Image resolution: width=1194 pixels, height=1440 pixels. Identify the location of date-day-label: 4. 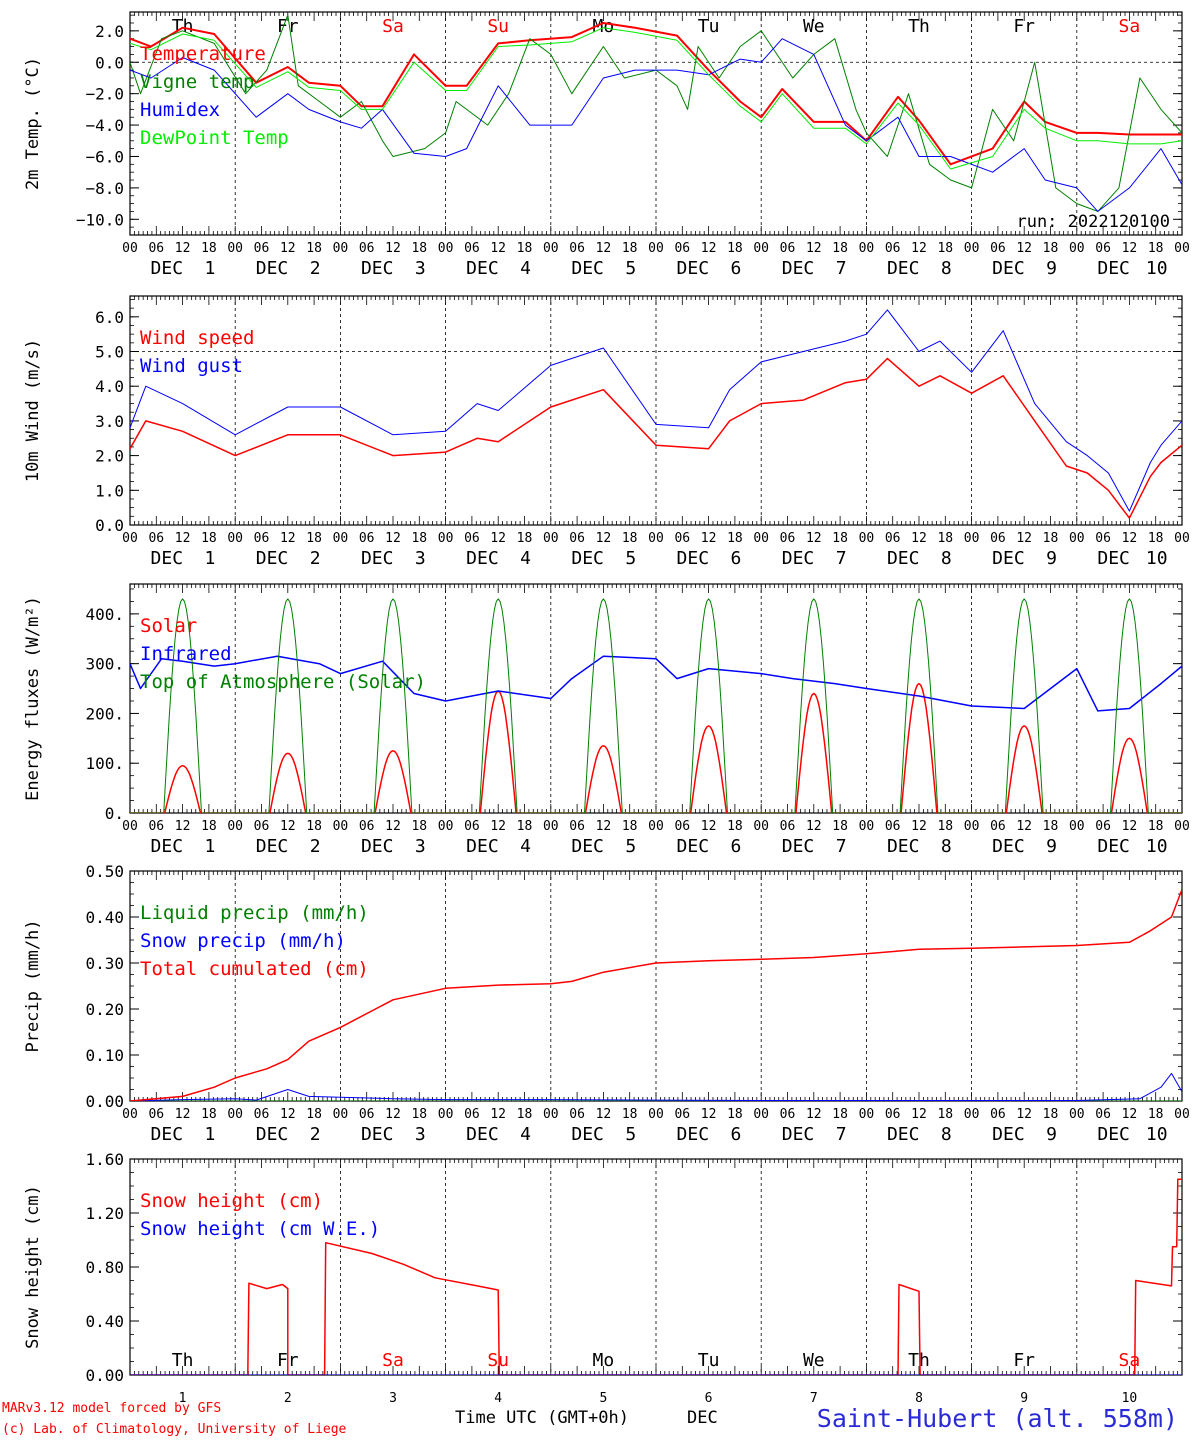
(525, 1134).